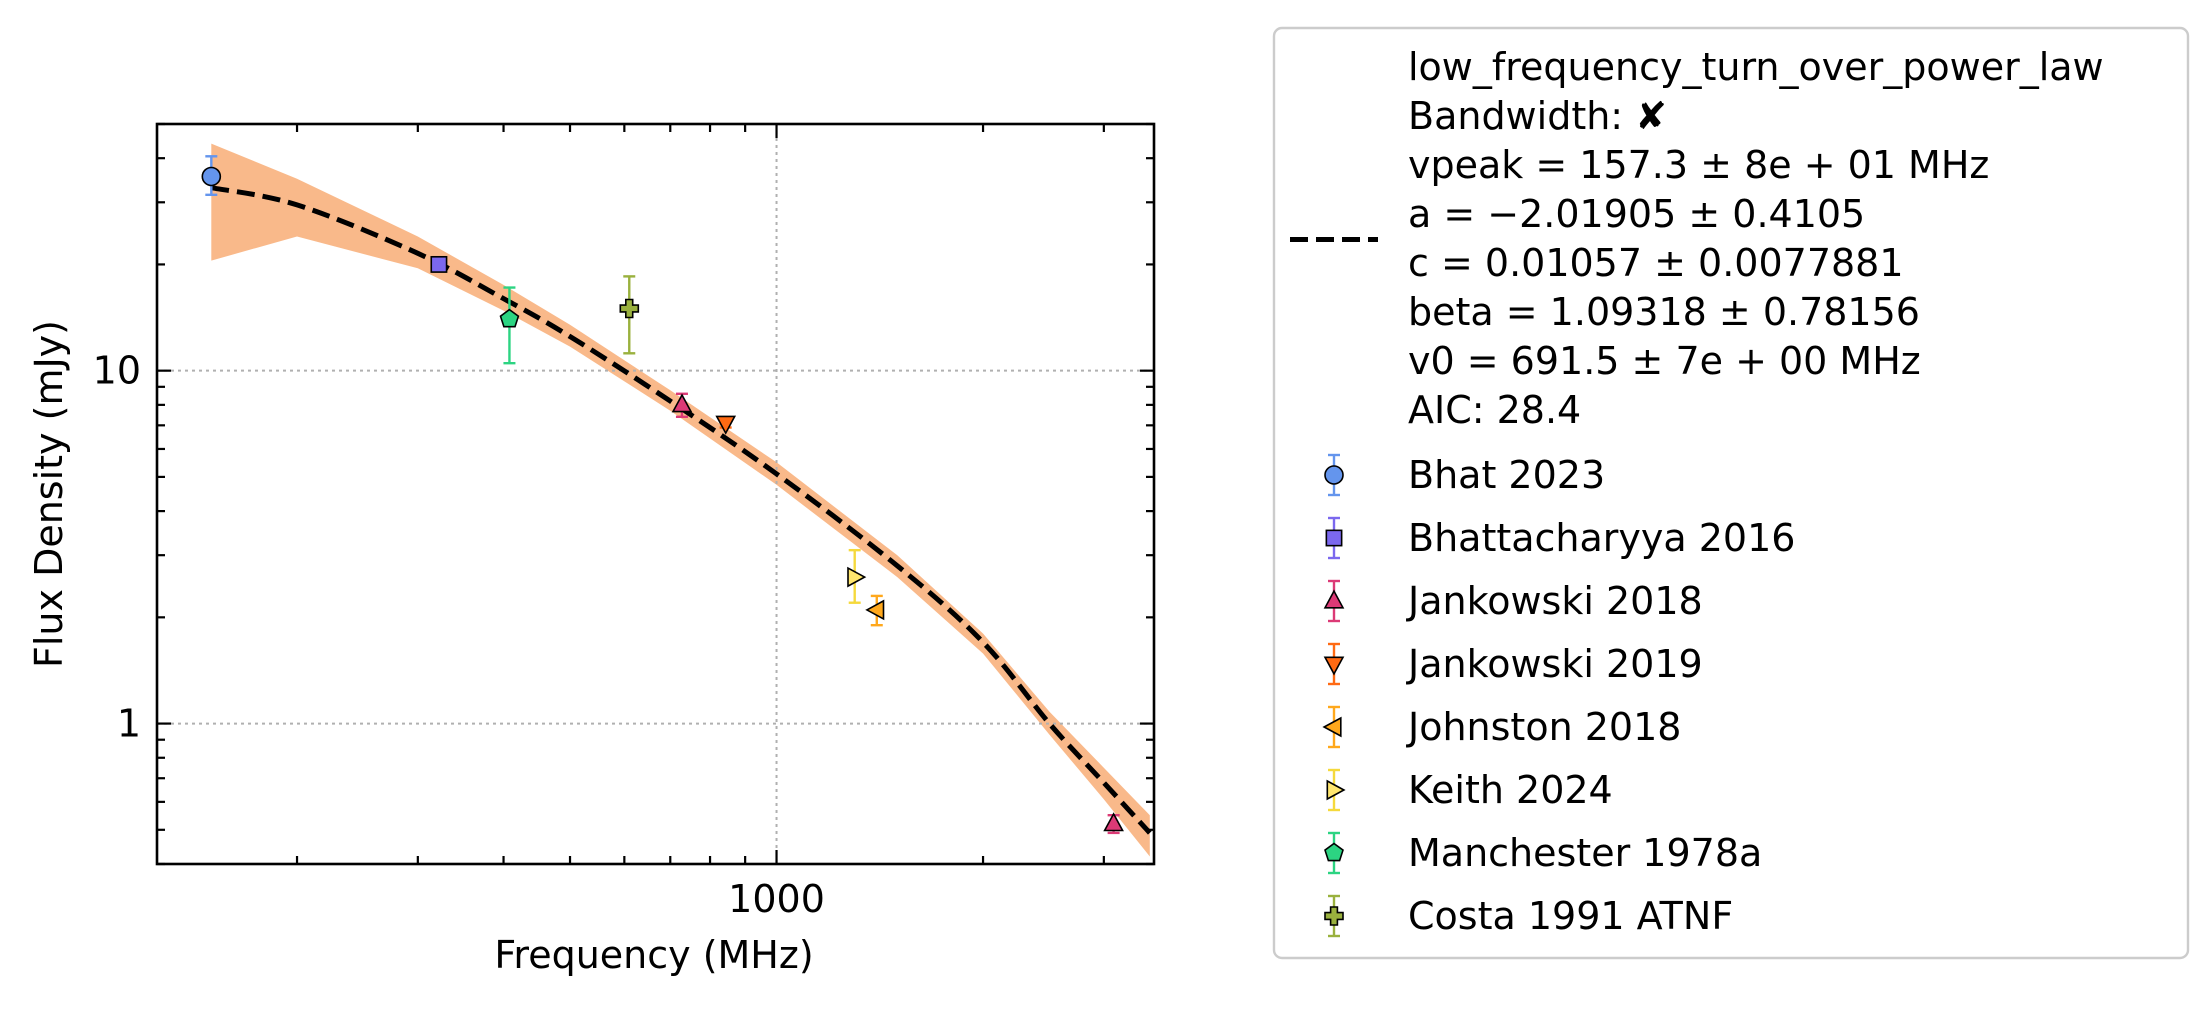  I want to click on legend-fit-label-line: Bandwidth: ✘, so click(1537, 116).